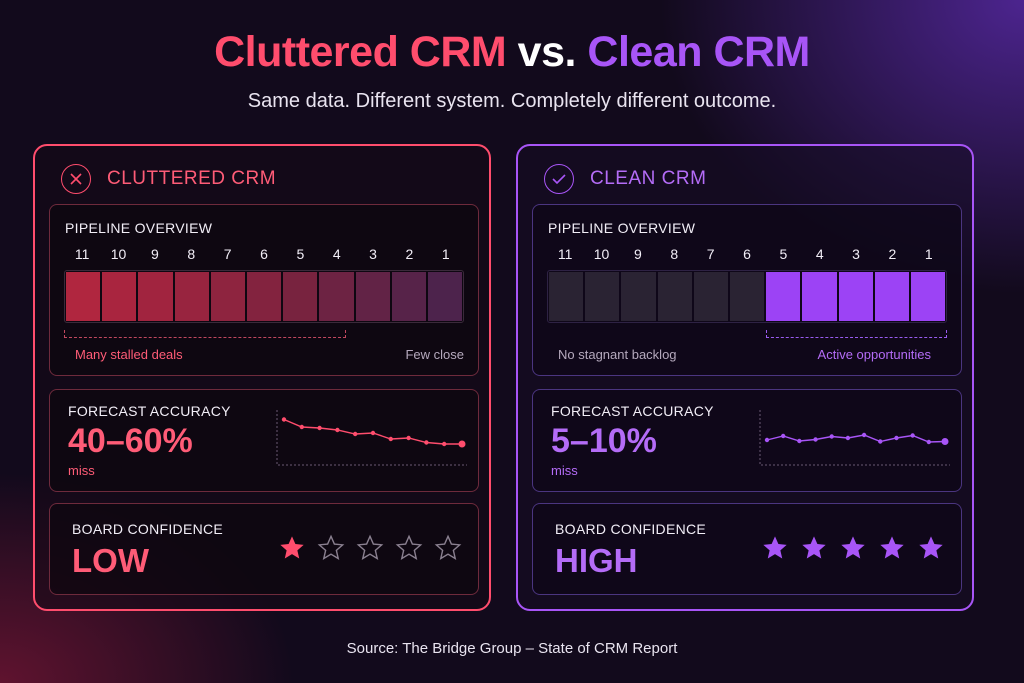 This screenshot has width=1024, height=683. I want to click on forecast-accuracy-card: FORECAST ACCURACY 5–10% miss, so click(747, 440).